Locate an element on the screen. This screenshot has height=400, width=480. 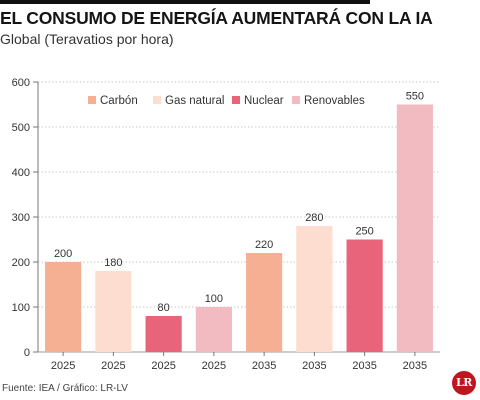
value-label: 250 is located at coordinates (364, 232).